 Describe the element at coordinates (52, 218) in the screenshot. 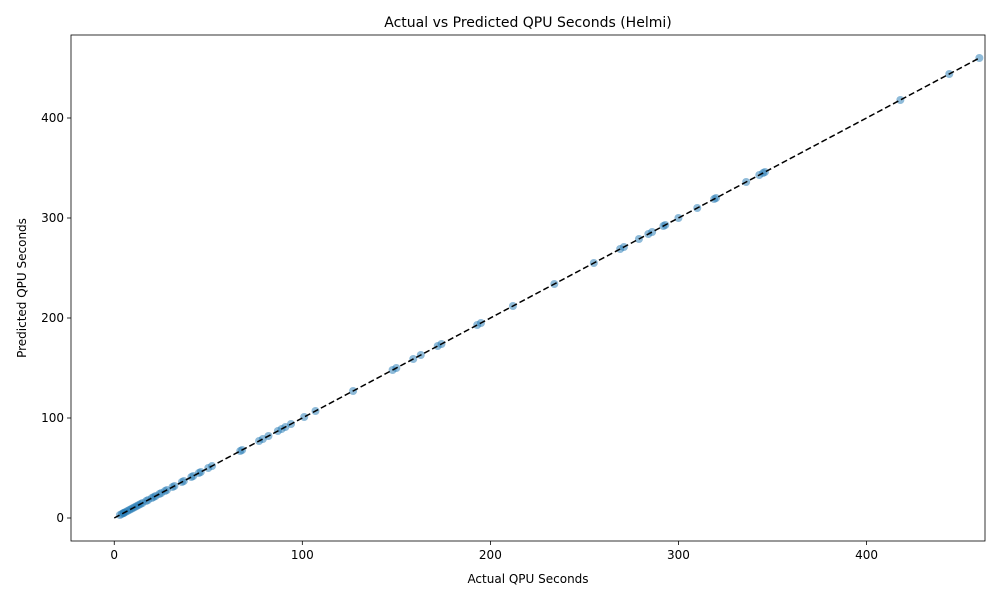

I see `y-tick-label: 300` at that location.